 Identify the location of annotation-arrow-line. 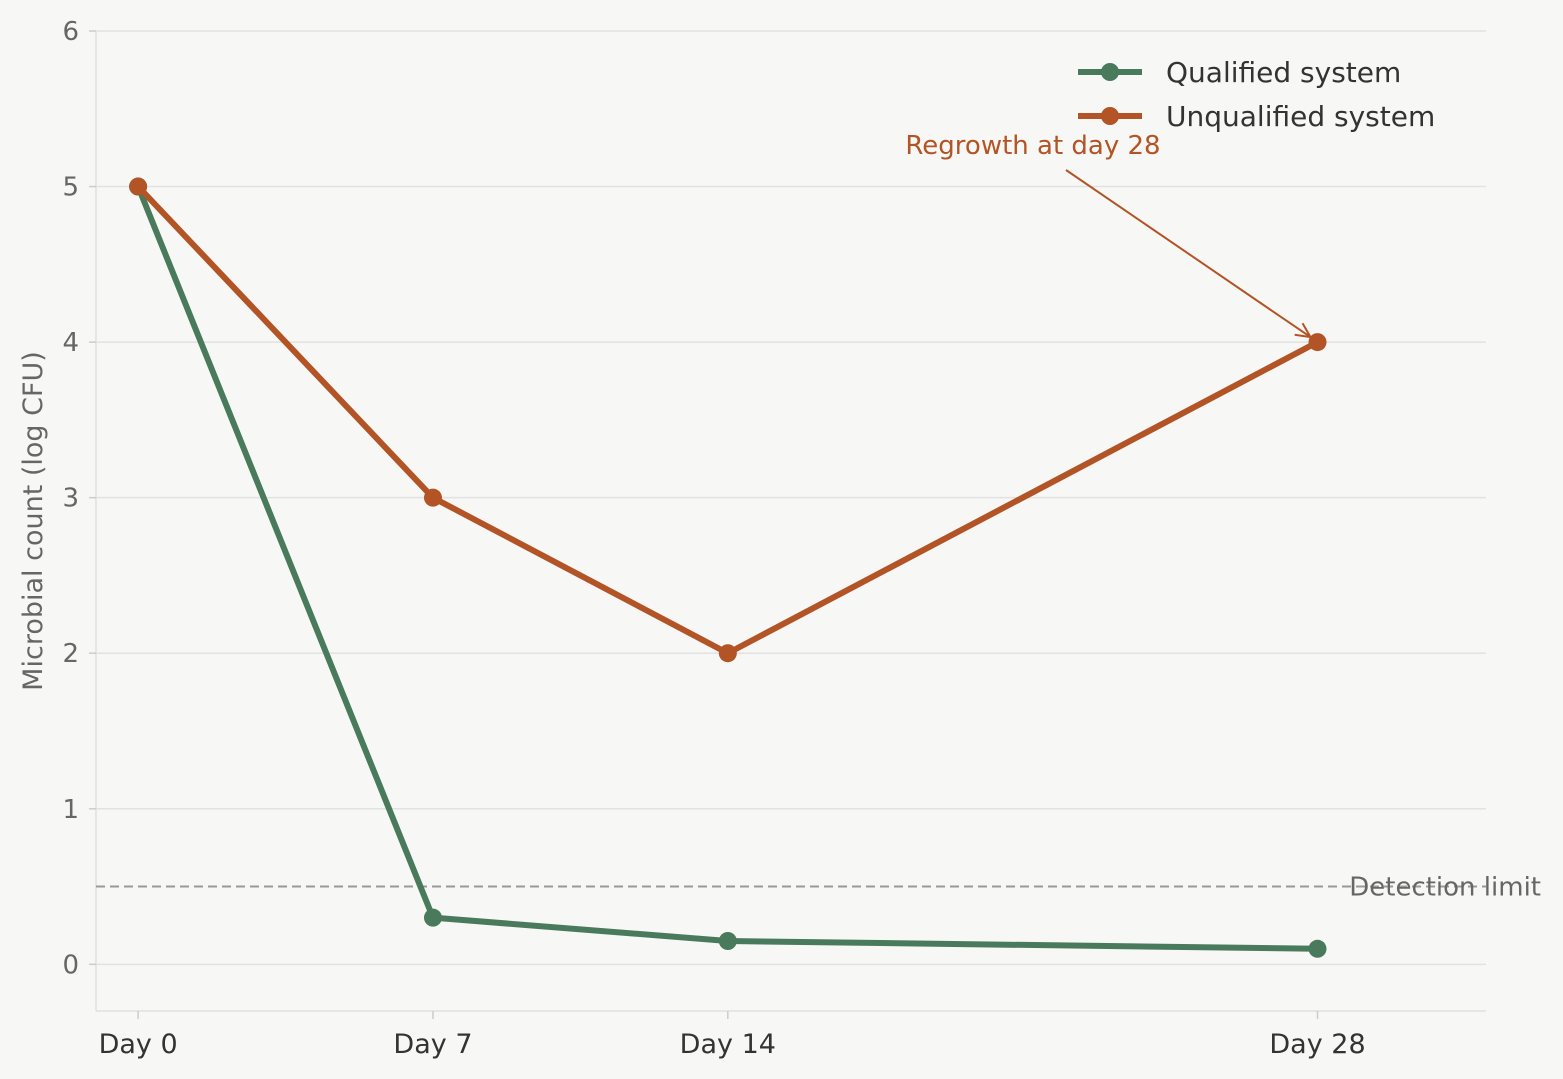
(1188, 253).